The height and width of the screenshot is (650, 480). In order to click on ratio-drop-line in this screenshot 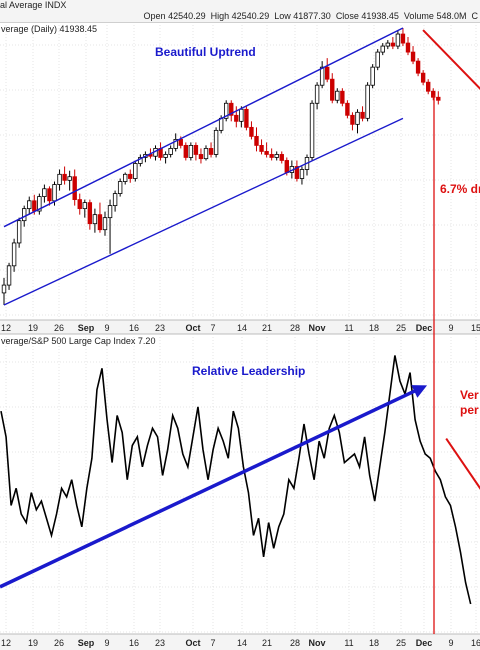, I will do `click(462, 464)`.